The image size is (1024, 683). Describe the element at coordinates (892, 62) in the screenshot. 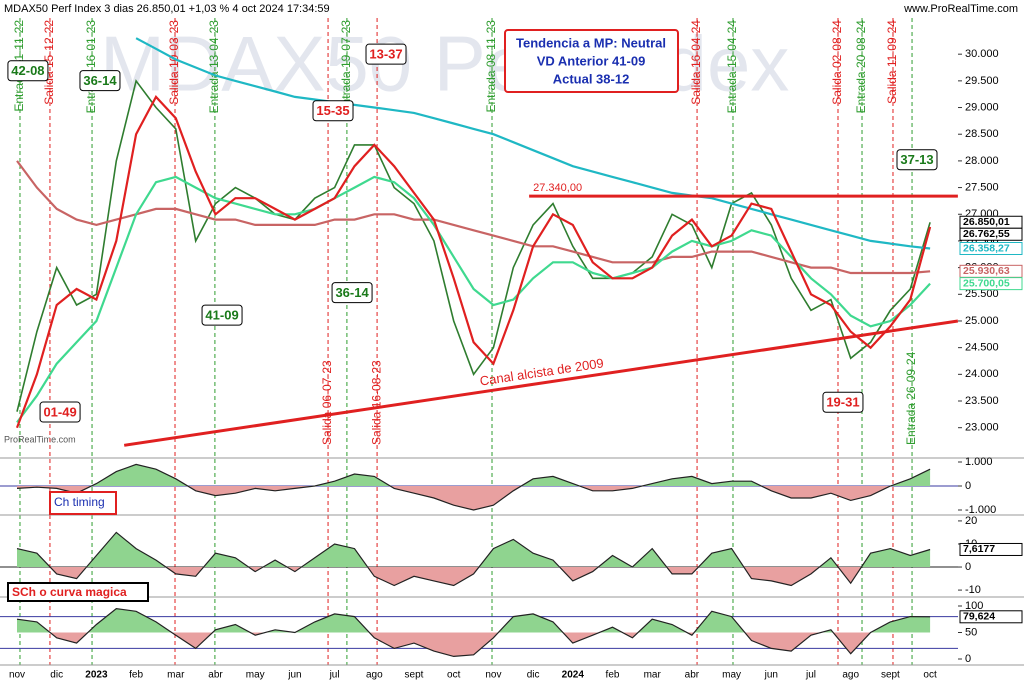

I see `signal-label: Salida 11-09-24` at that location.